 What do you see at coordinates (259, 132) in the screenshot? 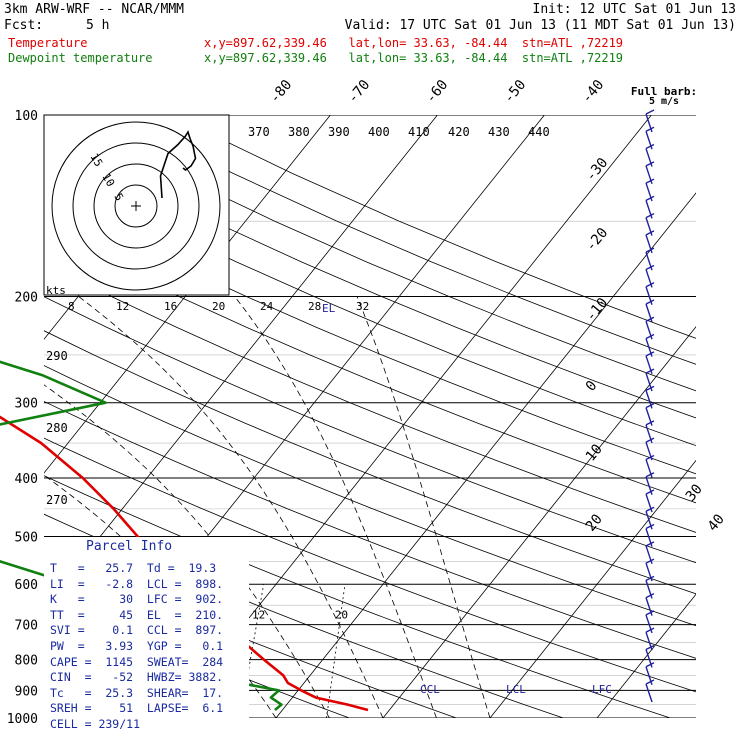
I see `theta-label: 370` at bounding box center [259, 132].